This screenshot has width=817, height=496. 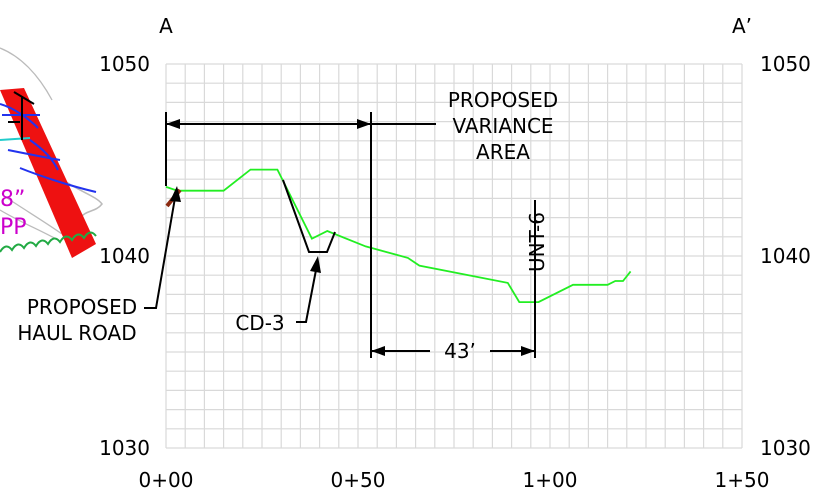 I want to click on elevation-label-left: 1040, so click(x=124, y=256).